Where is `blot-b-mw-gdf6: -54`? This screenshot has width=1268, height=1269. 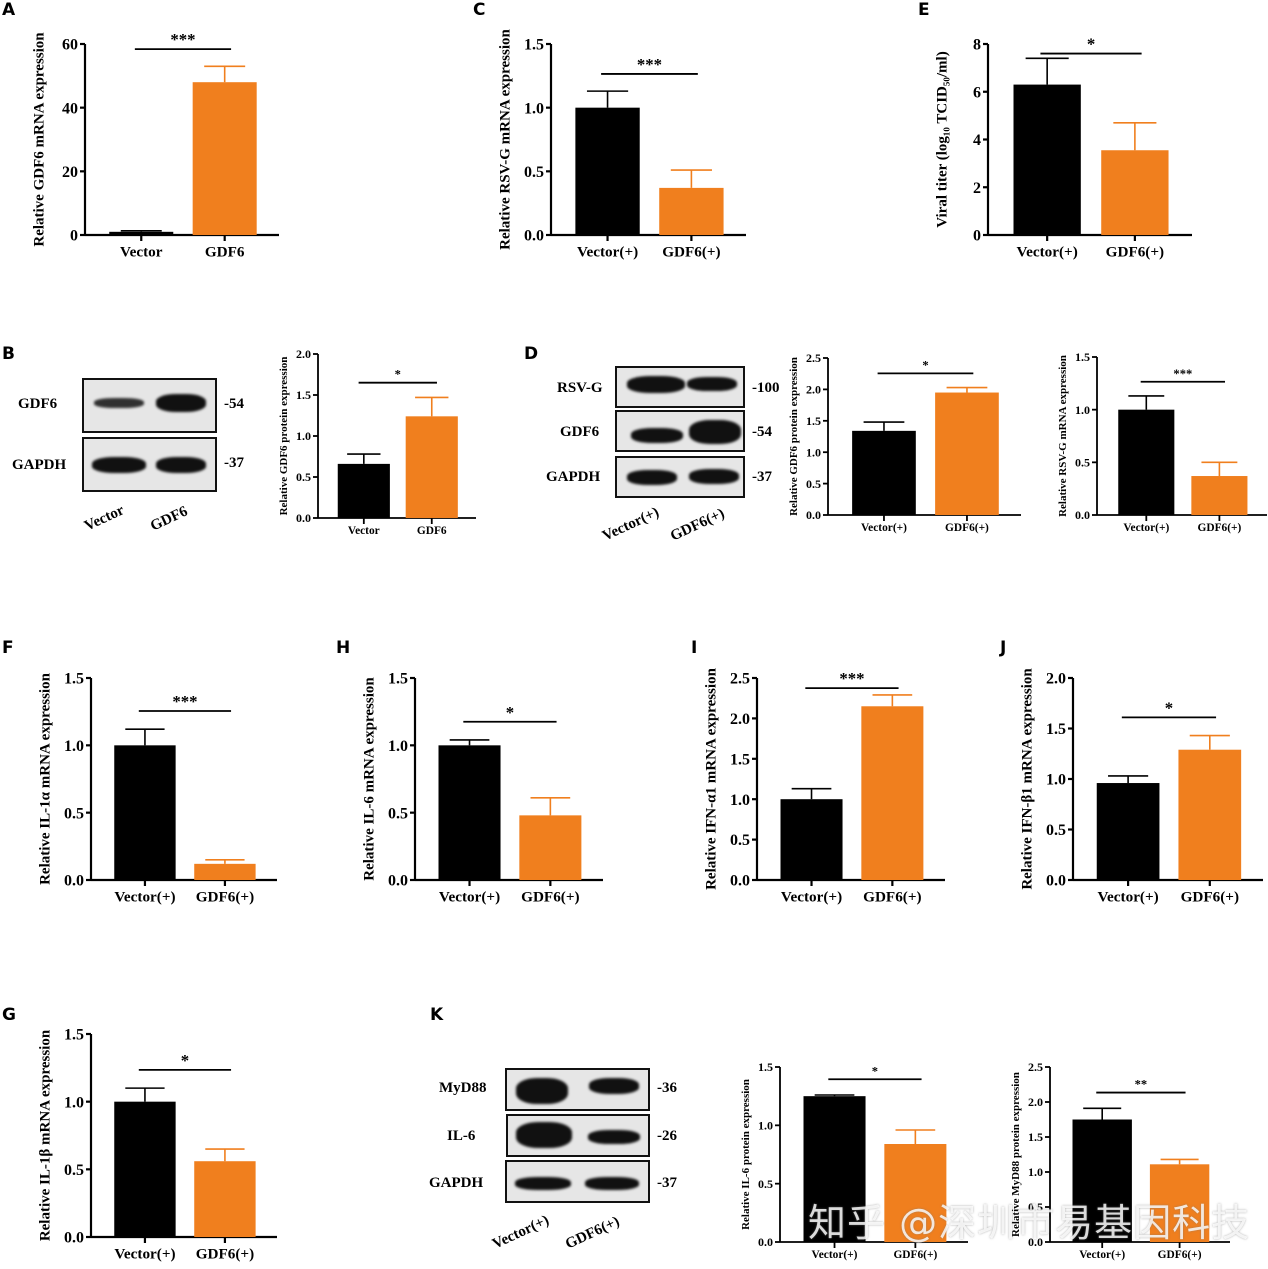 blot-b-mw-gdf6: -54 is located at coordinates (234, 404).